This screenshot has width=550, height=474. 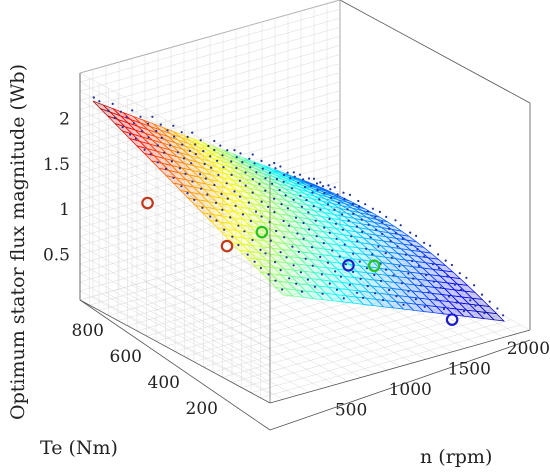 What do you see at coordinates (79, 448) in the screenshot?
I see `y-axis-label: Te (Nm)` at bounding box center [79, 448].